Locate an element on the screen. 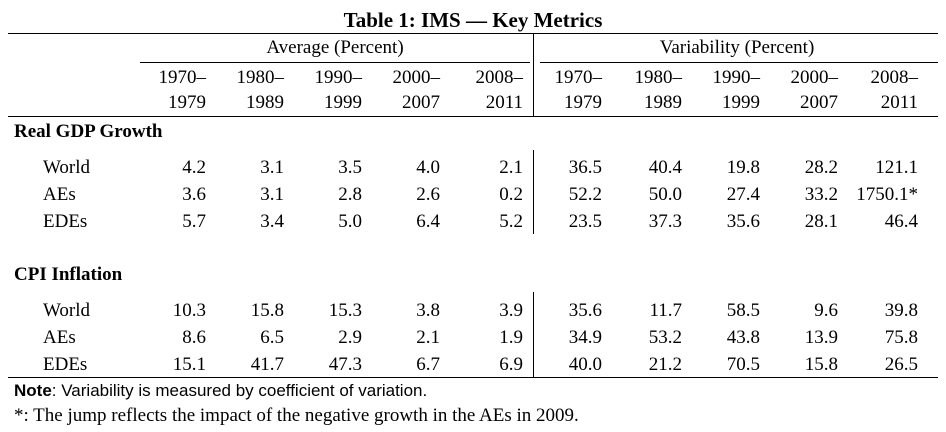 Image resolution: width=946 pixels, height=432 pixels. table-cell: 5.0 is located at coordinates (350, 221).